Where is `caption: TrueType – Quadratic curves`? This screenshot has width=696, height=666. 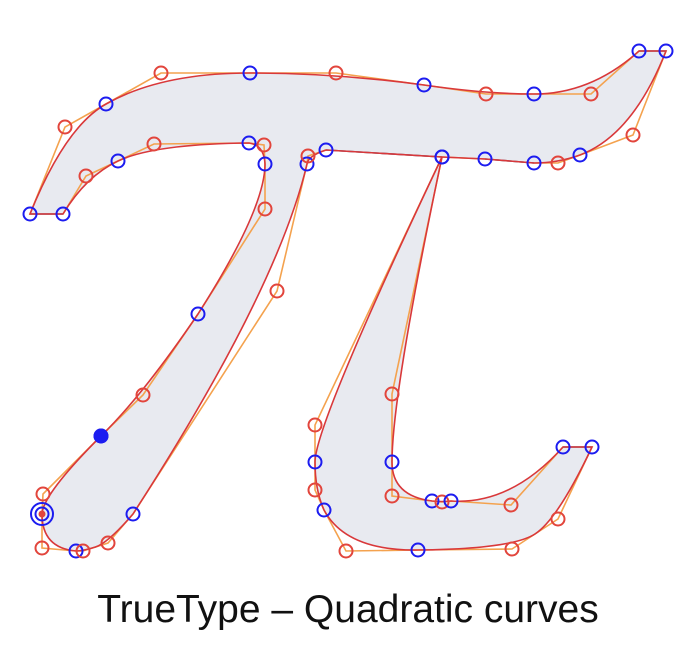 caption: TrueType – Quadratic curves is located at coordinates (348, 609).